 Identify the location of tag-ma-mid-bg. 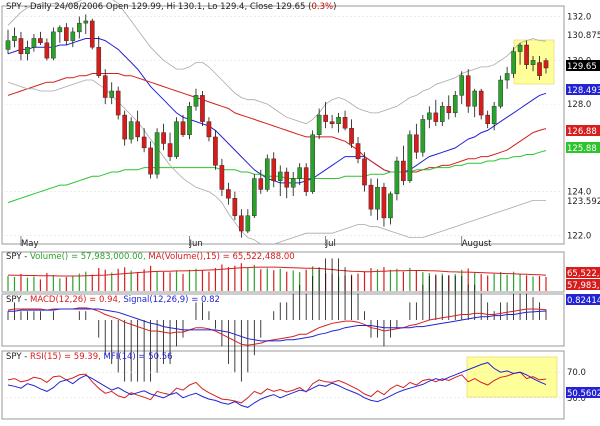
(583, 147).